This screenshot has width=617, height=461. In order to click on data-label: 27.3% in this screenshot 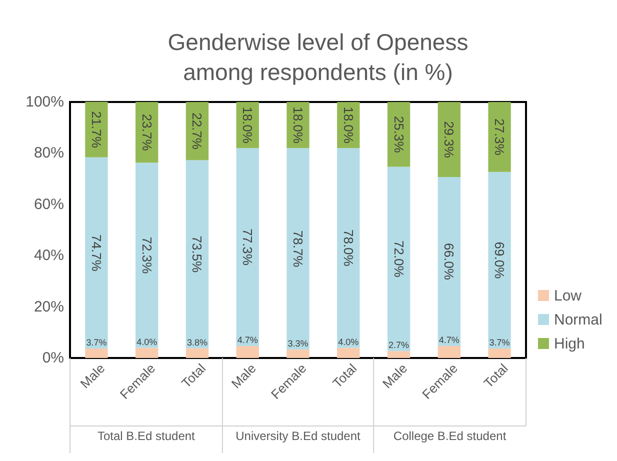, I will do `click(500, 137)`.